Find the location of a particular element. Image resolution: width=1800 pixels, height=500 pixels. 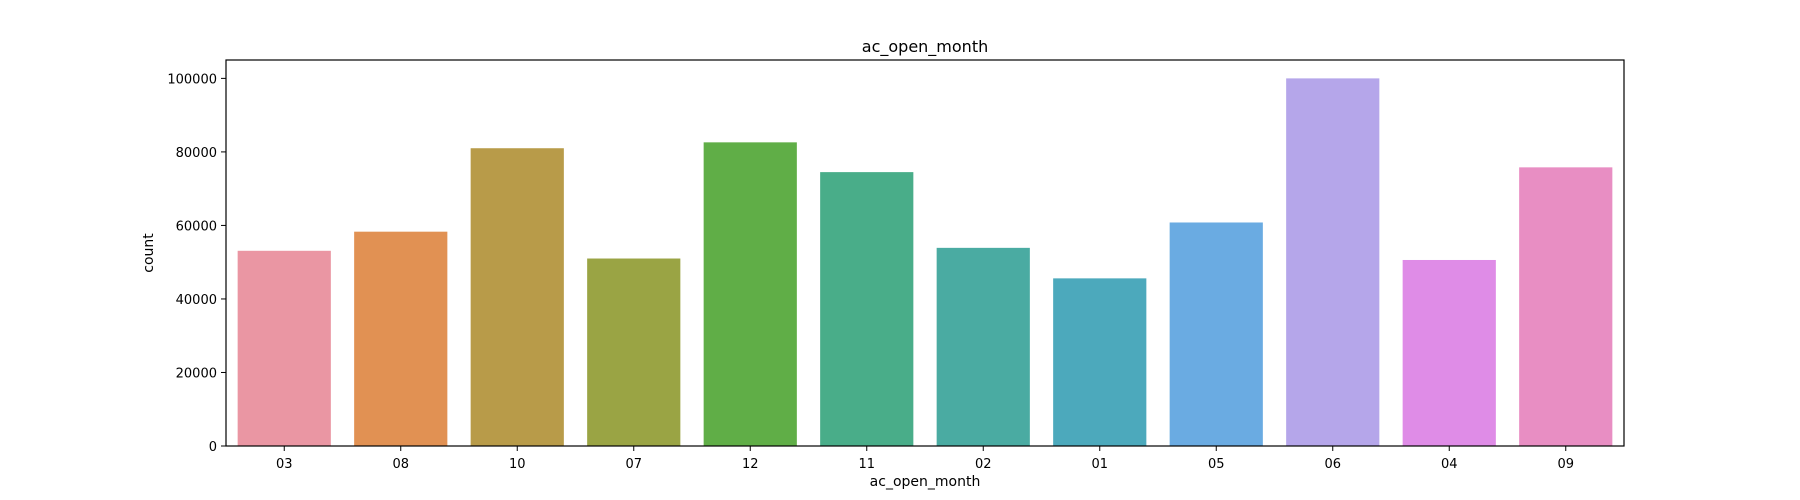

y-tick-label: 60000 is located at coordinates (196, 226).